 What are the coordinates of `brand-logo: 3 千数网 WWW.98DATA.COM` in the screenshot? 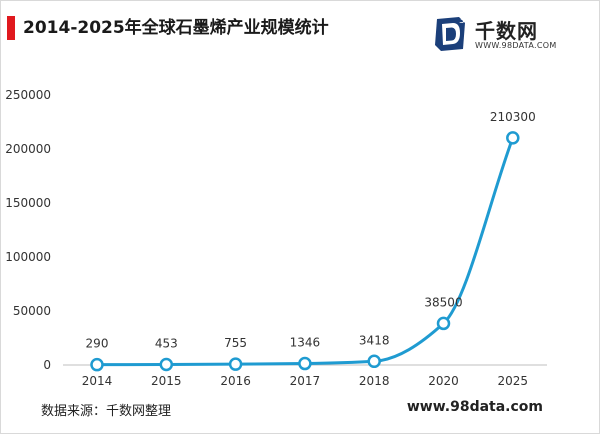 It's located at (513, 36).